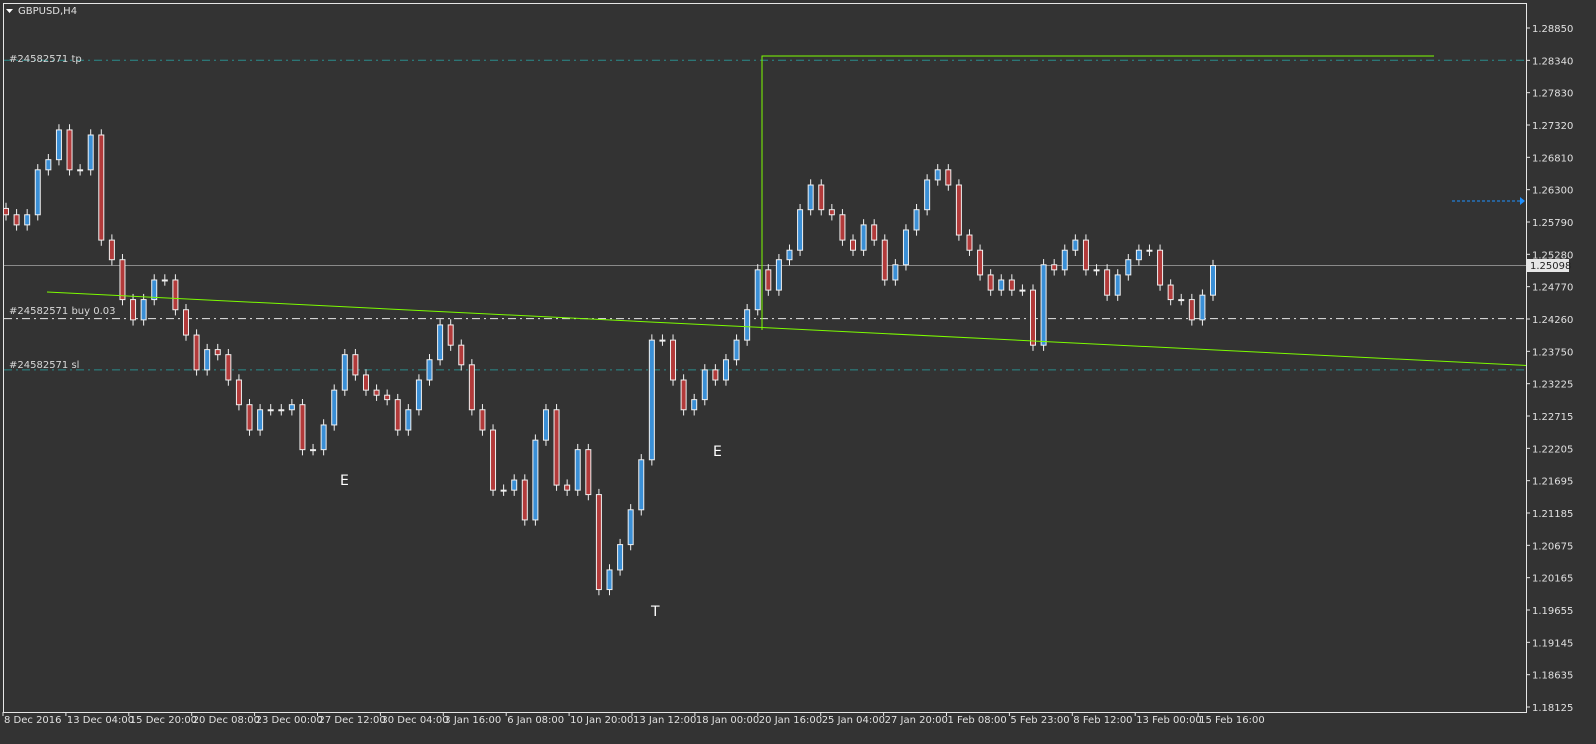  What do you see at coordinates (1552, 61) in the screenshot?
I see `y-tick-label: 1.28340` at bounding box center [1552, 61].